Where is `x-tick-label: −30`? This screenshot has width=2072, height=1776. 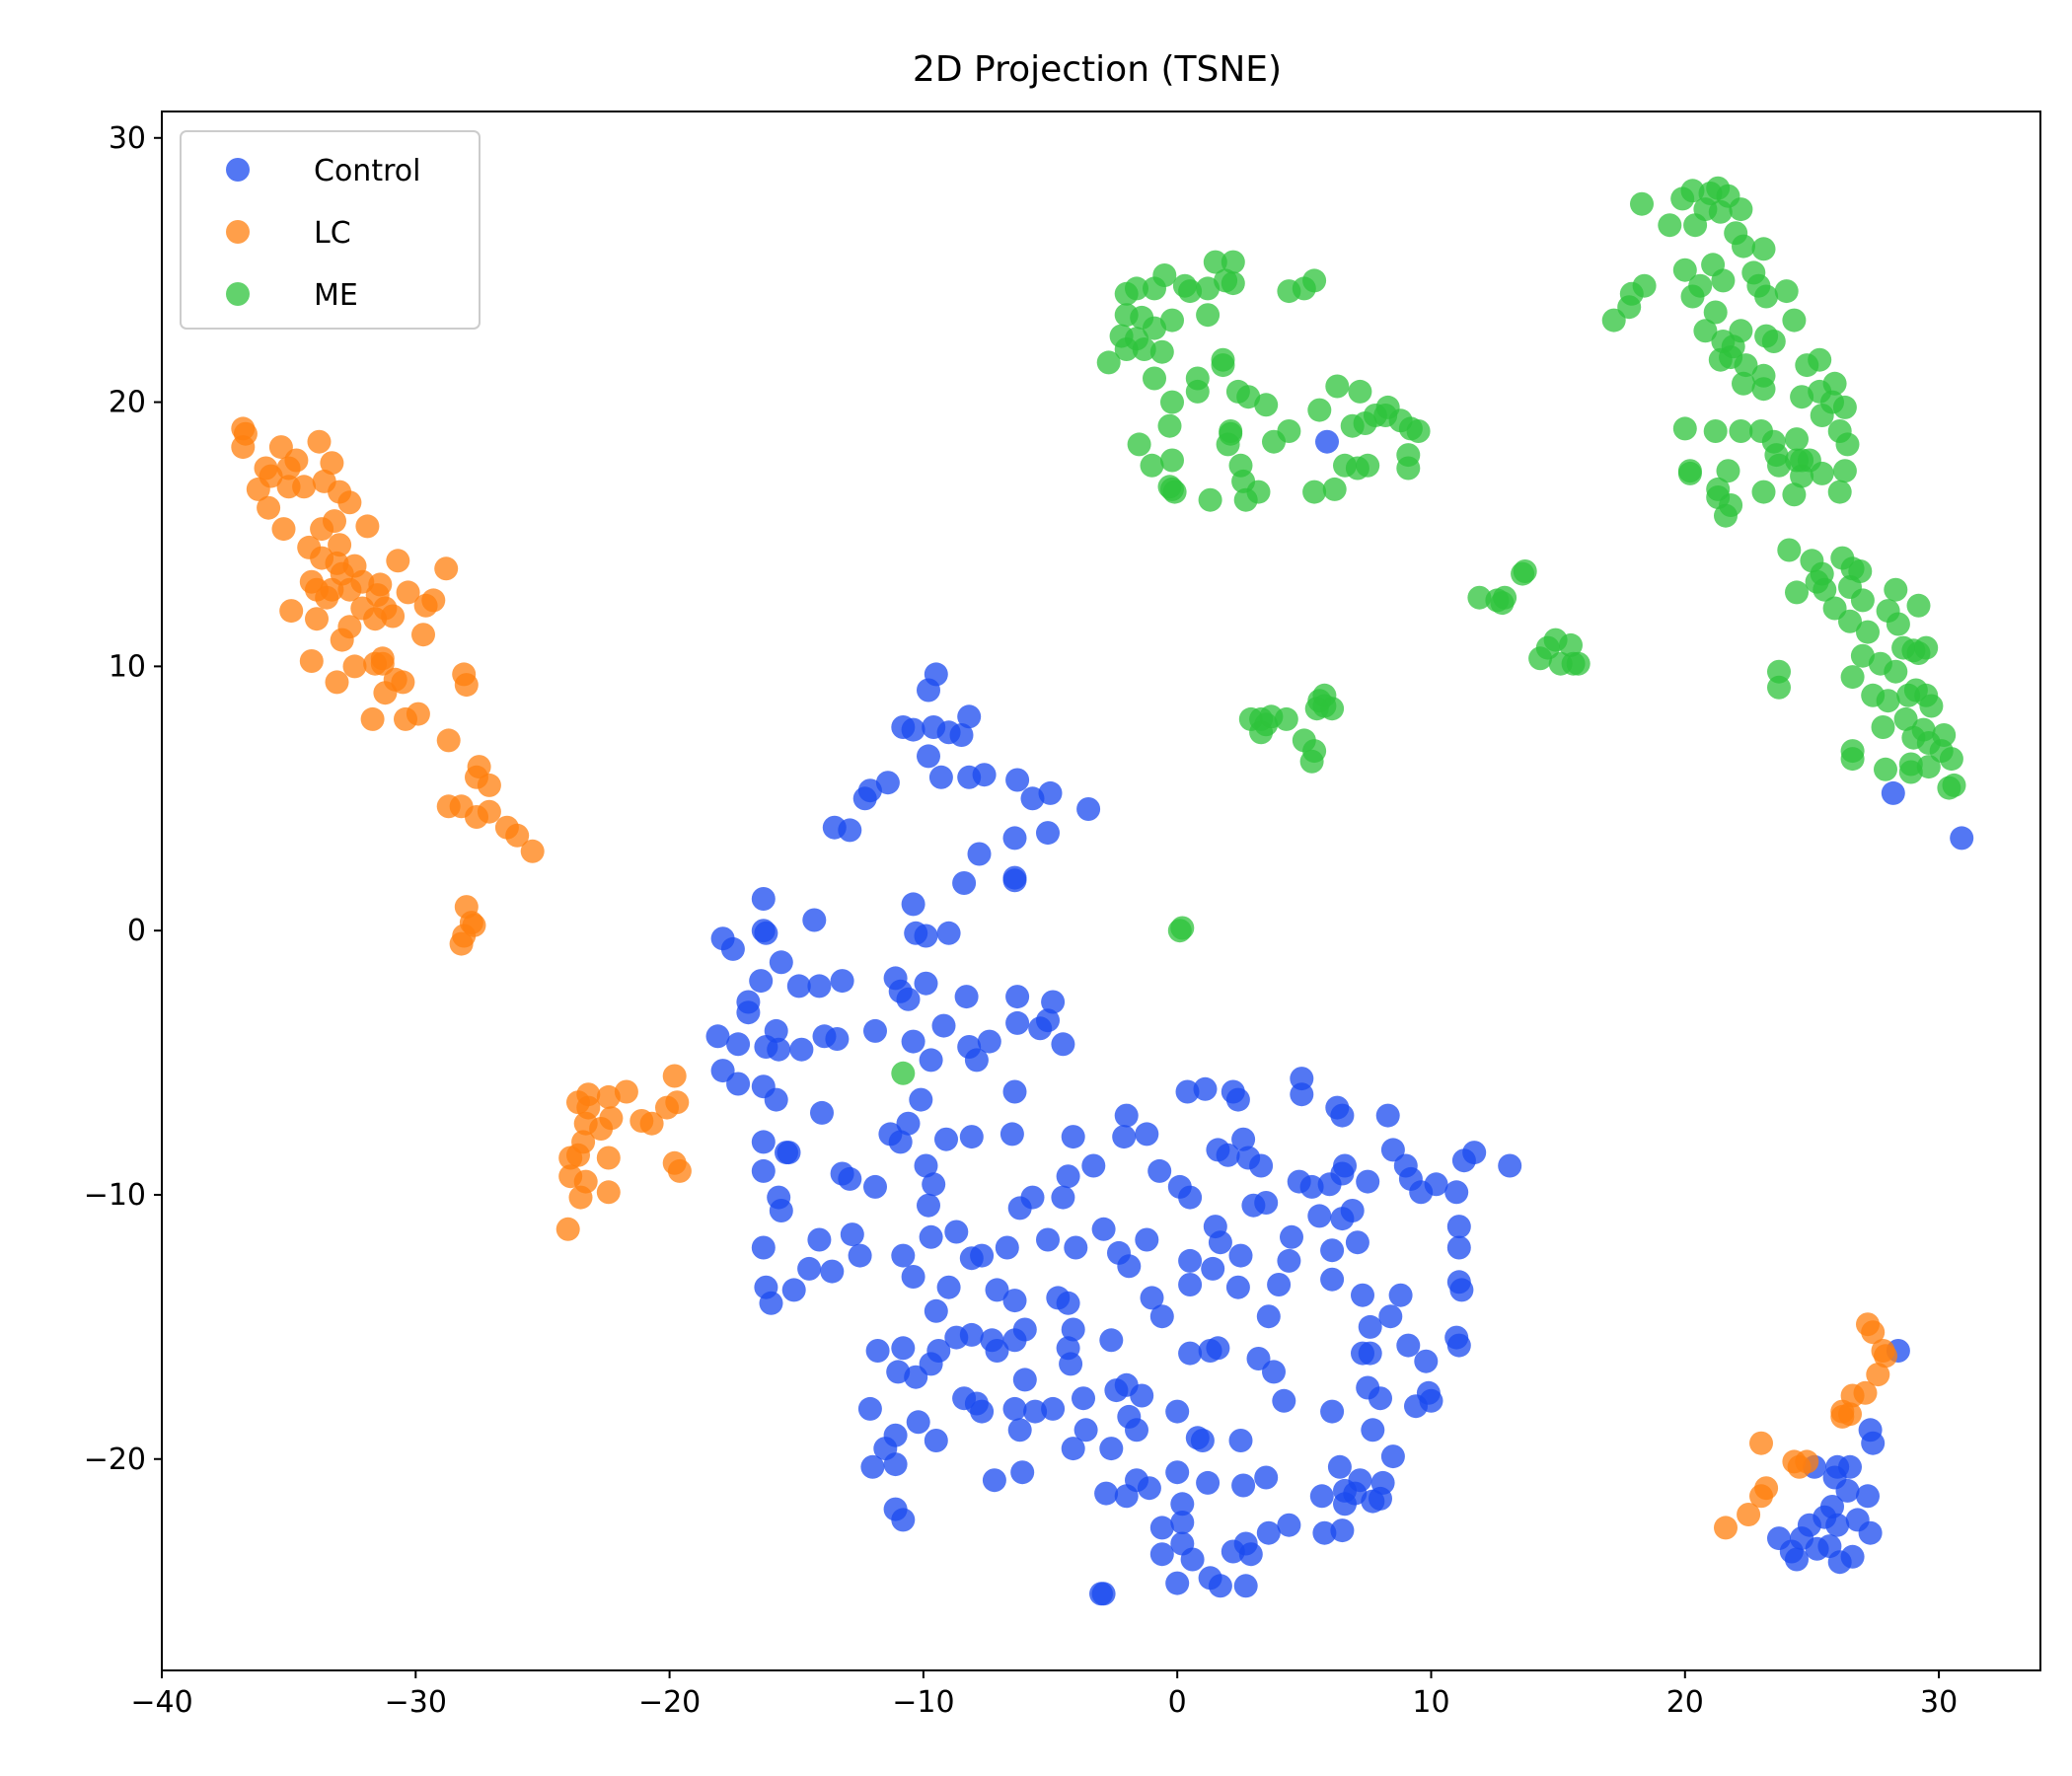
x-tick-label: −30 is located at coordinates (416, 1703).